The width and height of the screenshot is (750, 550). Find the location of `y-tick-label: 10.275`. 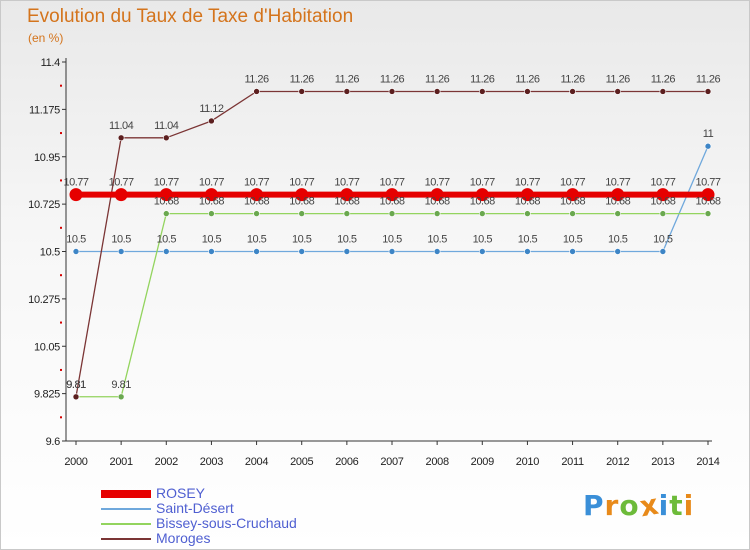

y-tick-label: 10.275 is located at coordinates (44, 300).